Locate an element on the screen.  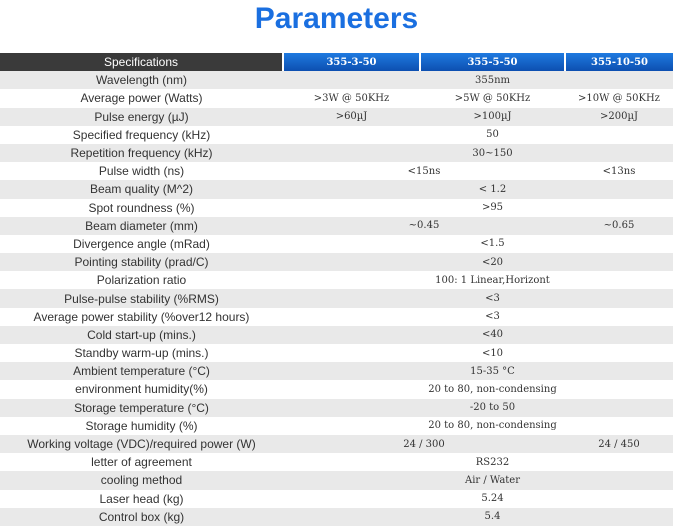
value-cell: <1.5 is located at coordinates (492, 244).